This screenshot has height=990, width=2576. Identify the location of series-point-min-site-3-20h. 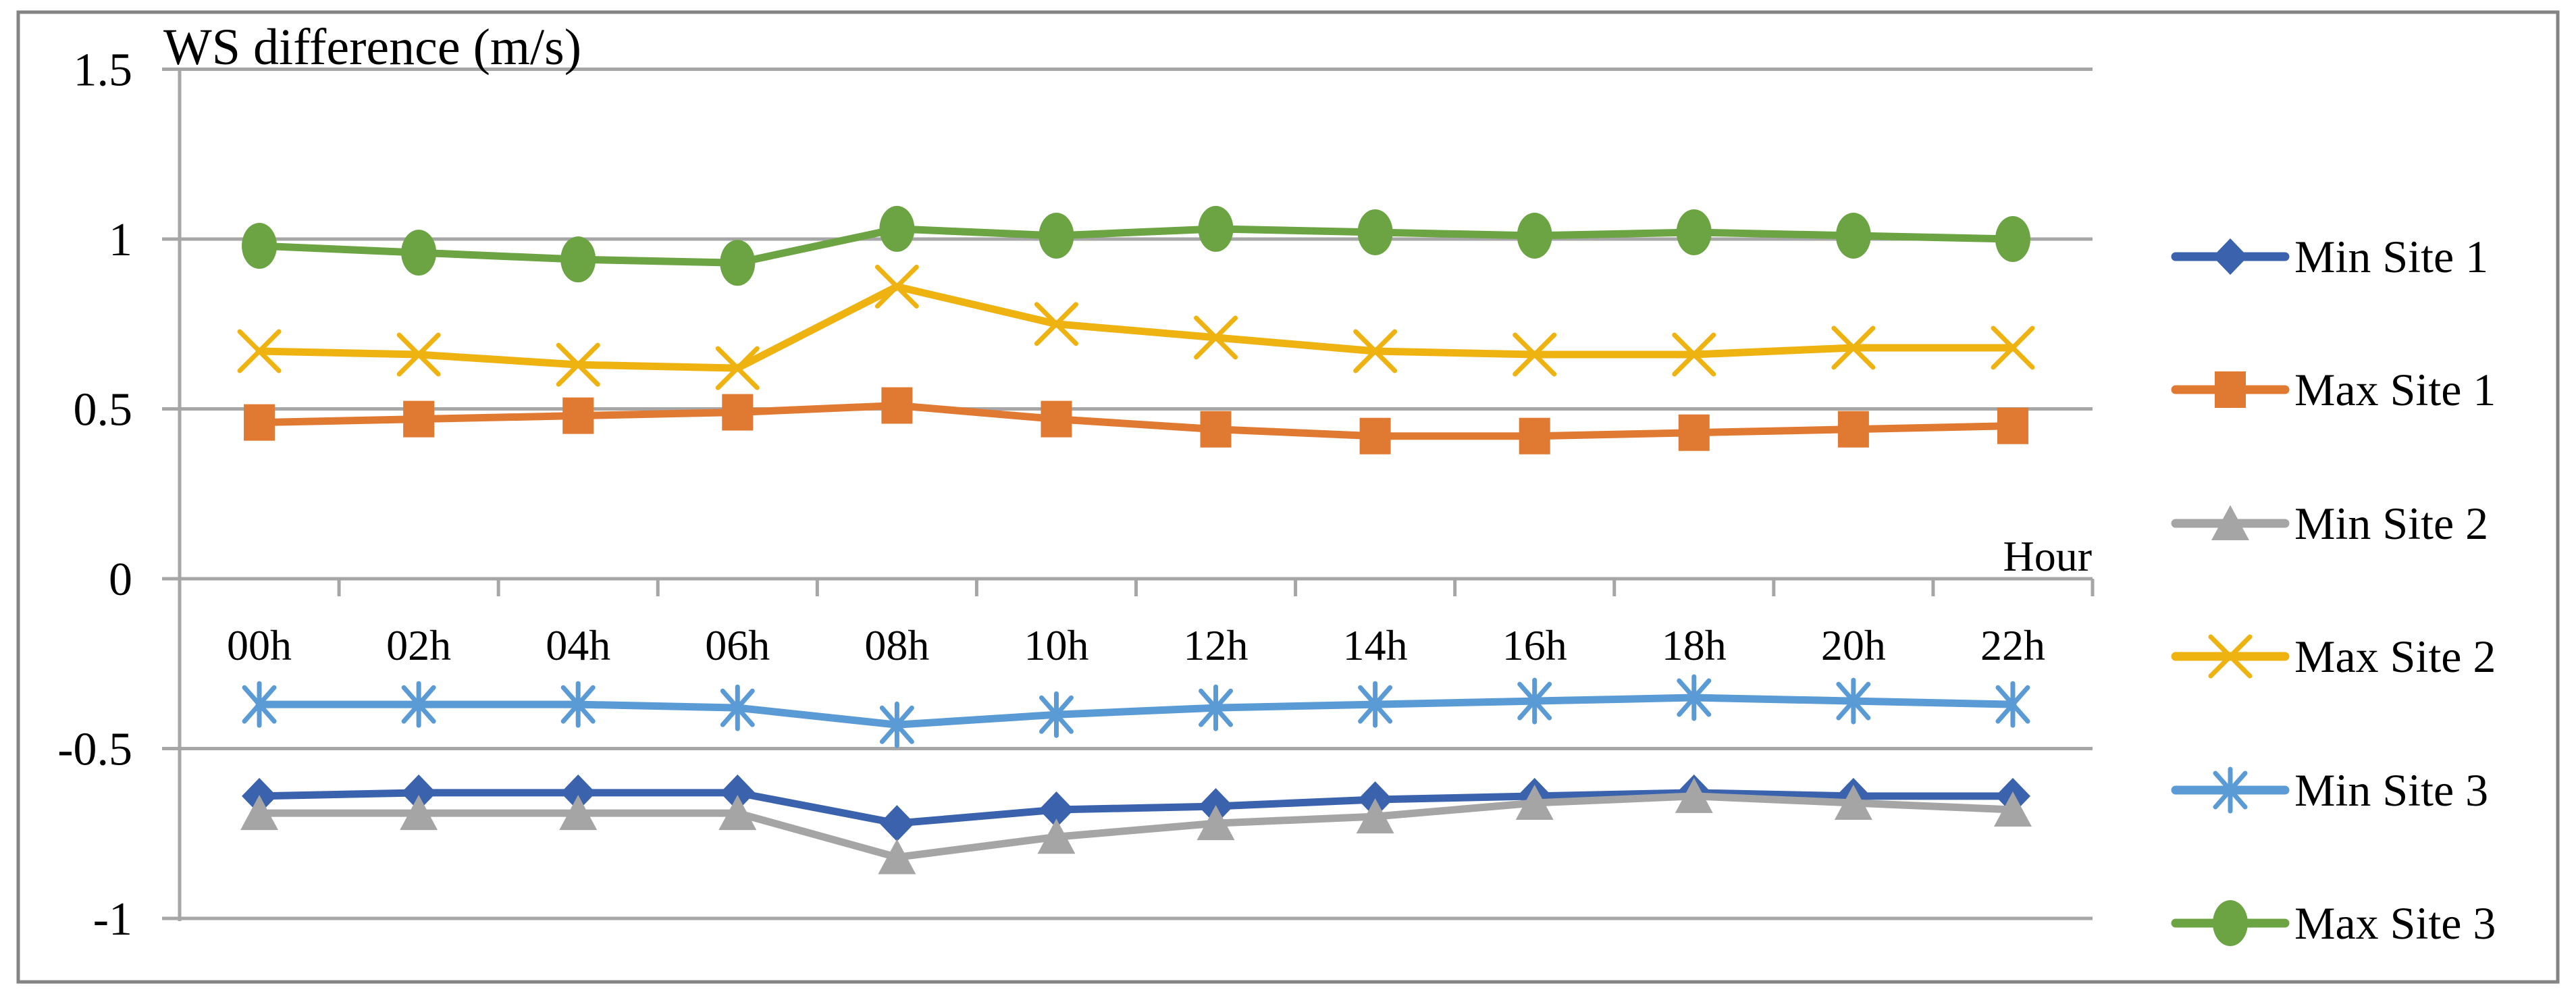
(1853, 701).